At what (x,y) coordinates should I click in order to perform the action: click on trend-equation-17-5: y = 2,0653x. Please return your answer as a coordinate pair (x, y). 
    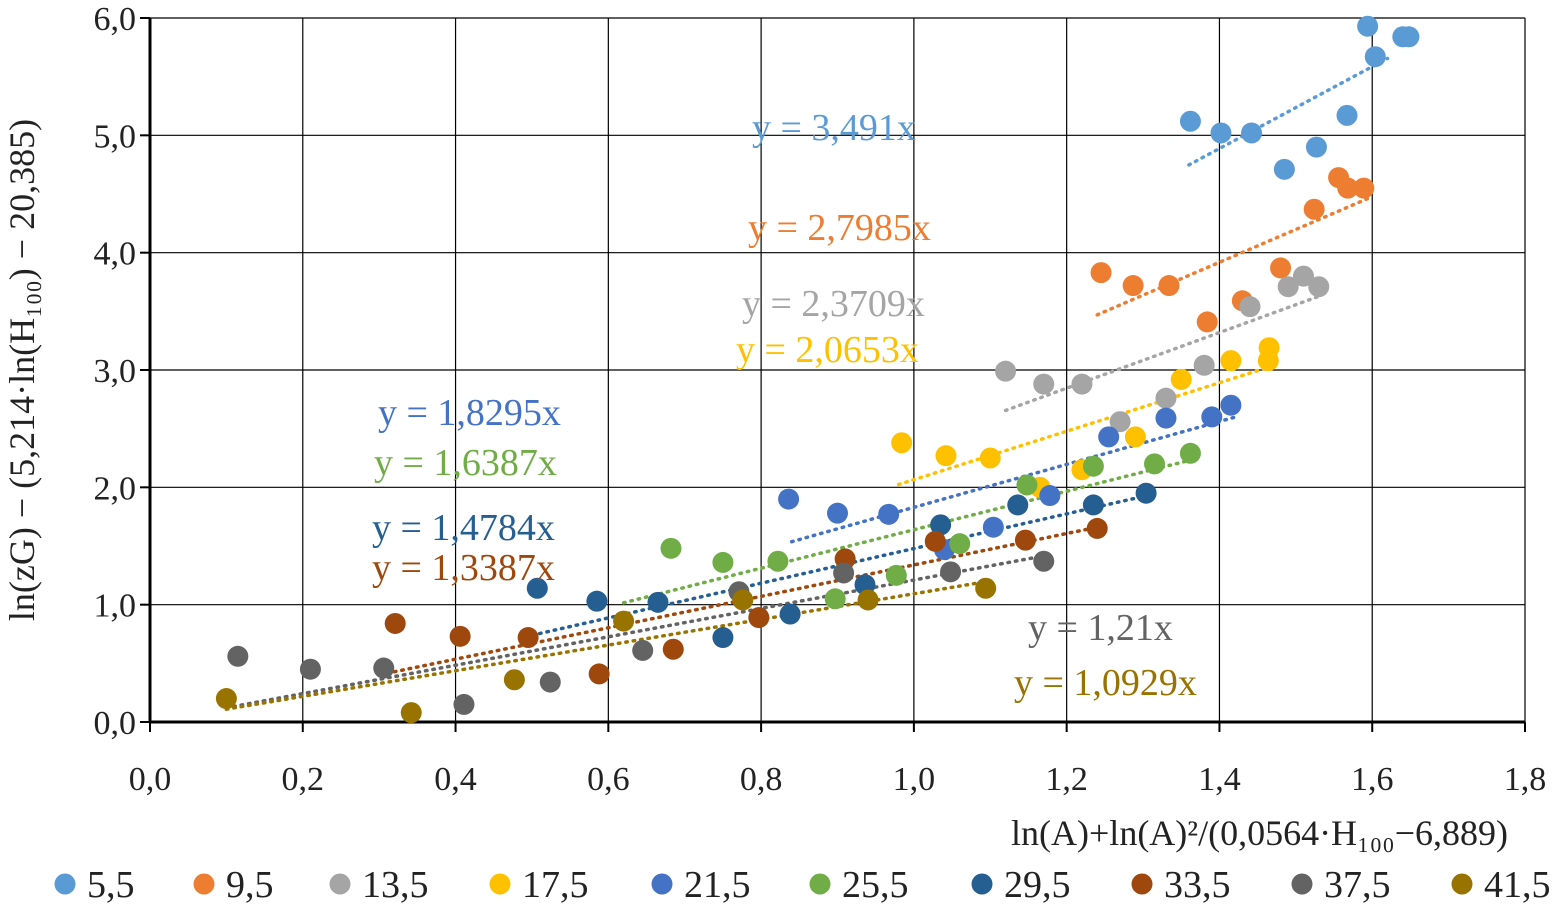
    Looking at the image, I should click on (827, 350).